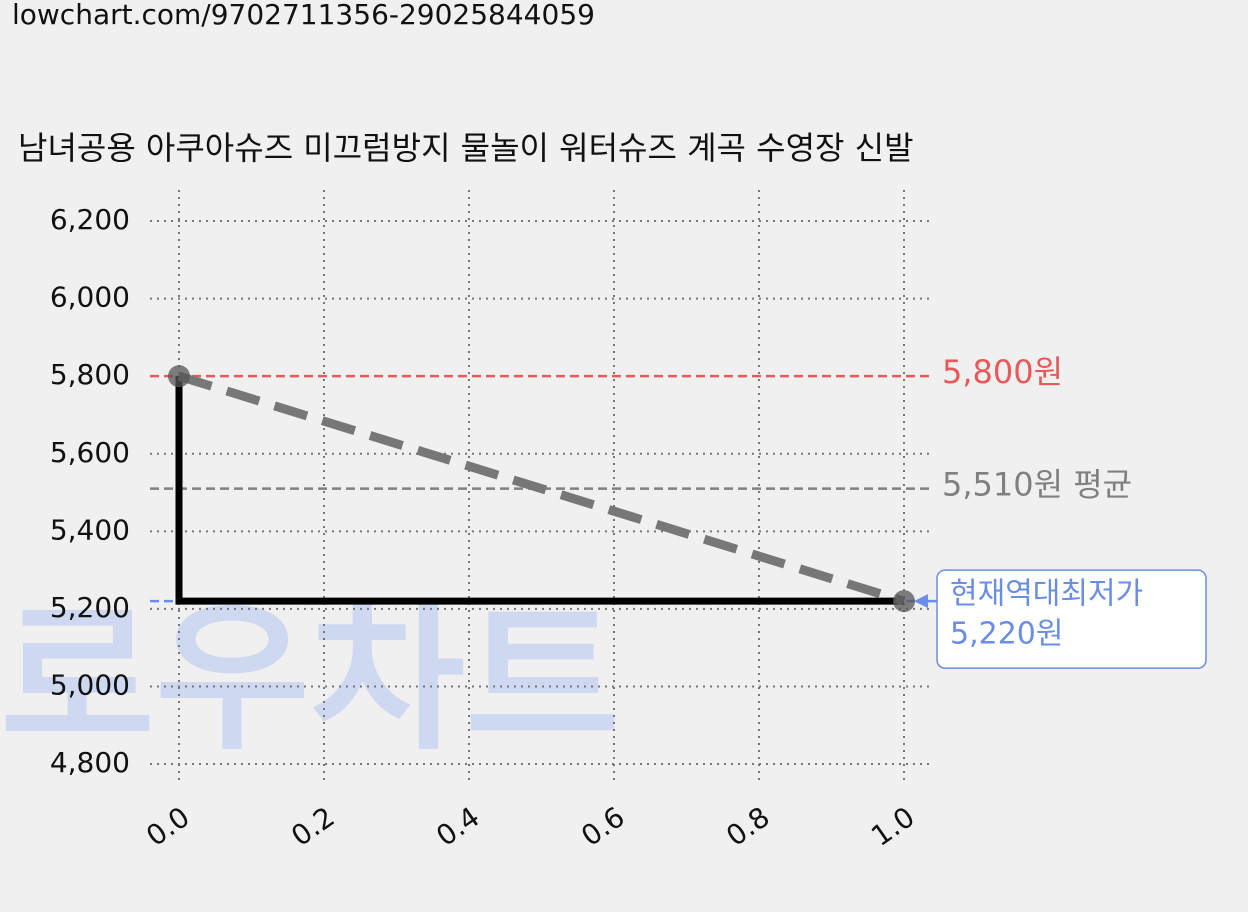 This screenshot has width=1248, height=912. What do you see at coordinates (90, 762) in the screenshot?
I see `y-tick-label: 4,800` at bounding box center [90, 762].